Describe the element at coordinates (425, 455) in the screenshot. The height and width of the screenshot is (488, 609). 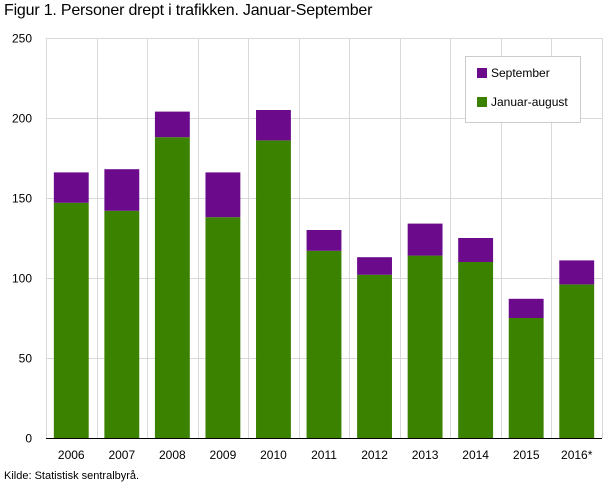
I see `x-tick-label: 2013` at that location.